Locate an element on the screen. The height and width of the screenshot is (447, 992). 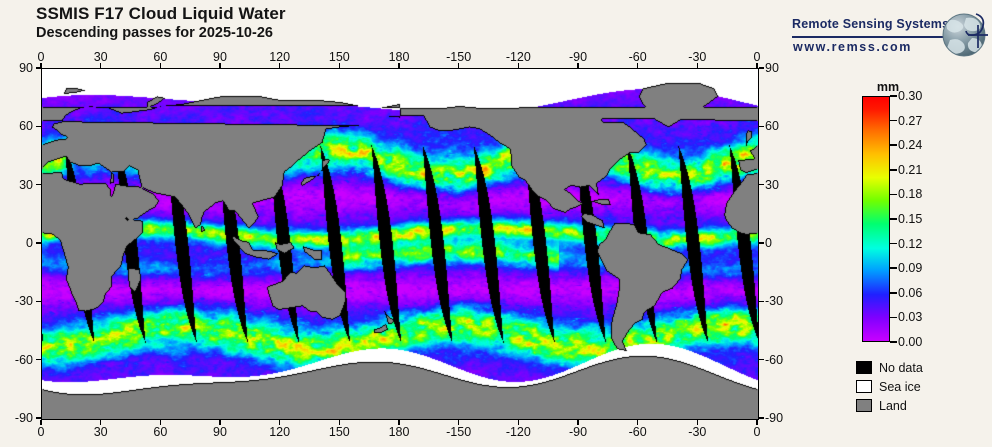
colorbar-tick-label: 0.00 is located at coordinates (910, 342).